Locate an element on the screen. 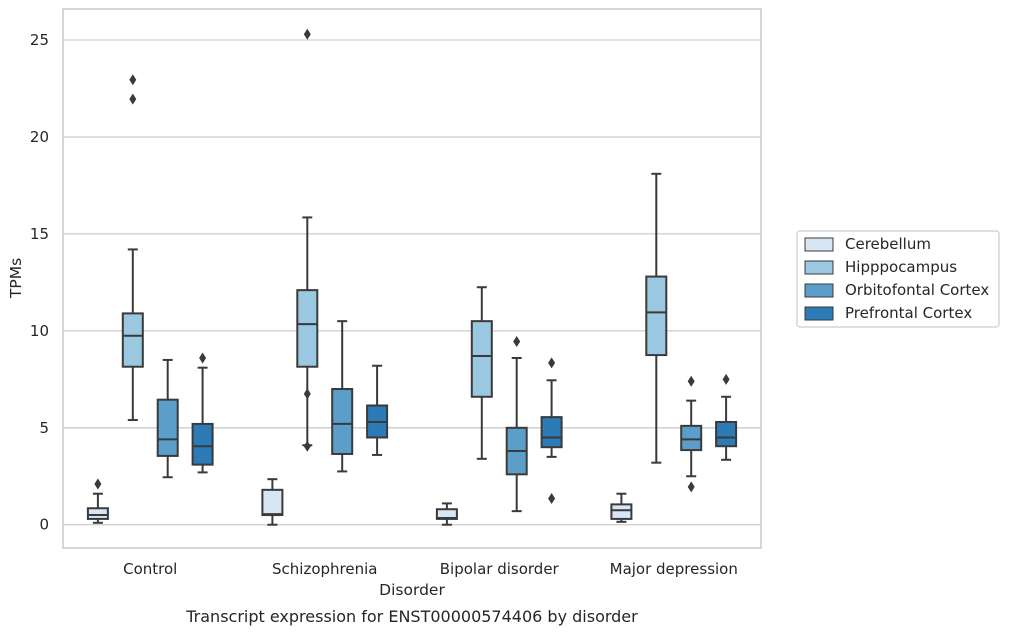 The image size is (1009, 634). x-tick-label: Schizophrenia is located at coordinates (324, 569).